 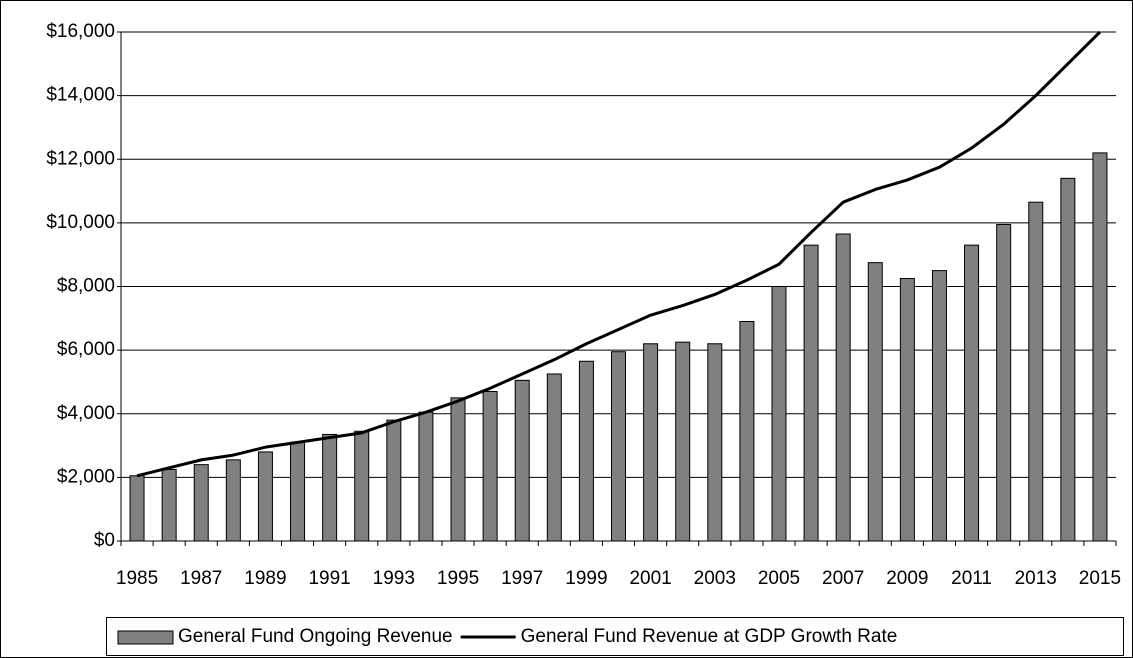 I want to click on y-tick-label: $10,000, so click(x=80, y=222).